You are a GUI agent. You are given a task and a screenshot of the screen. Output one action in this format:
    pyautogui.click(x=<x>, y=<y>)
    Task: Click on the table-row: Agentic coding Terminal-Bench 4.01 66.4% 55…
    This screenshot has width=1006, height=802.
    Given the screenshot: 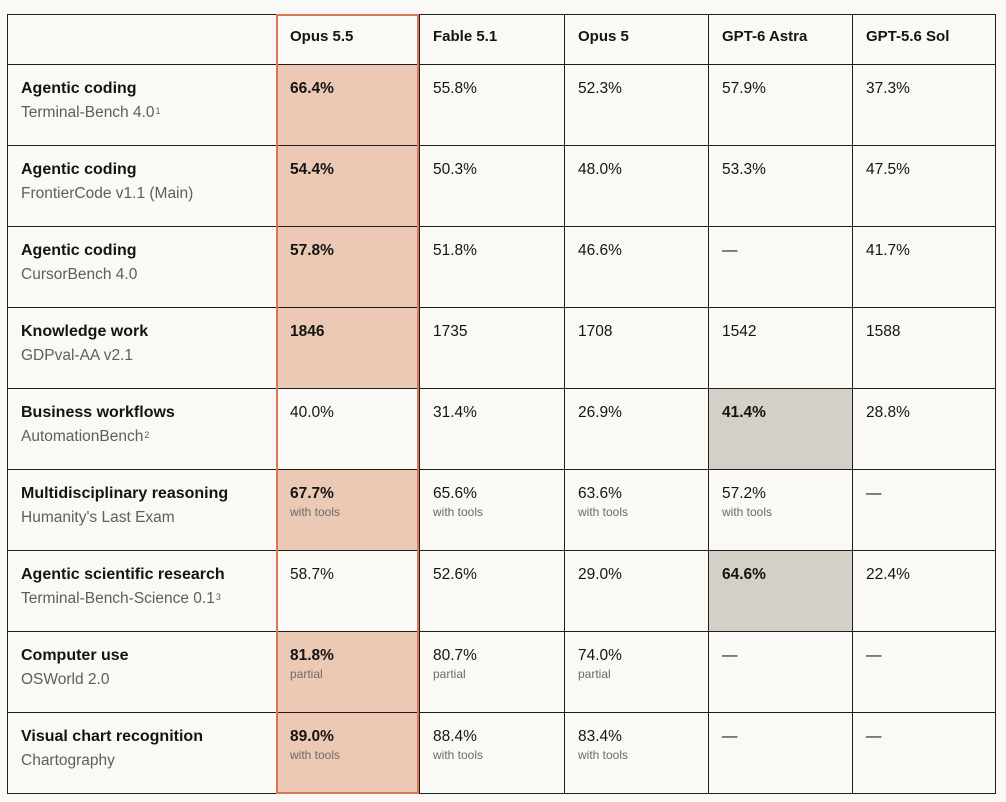 What is the action you would take?
    pyautogui.click(x=501, y=105)
    